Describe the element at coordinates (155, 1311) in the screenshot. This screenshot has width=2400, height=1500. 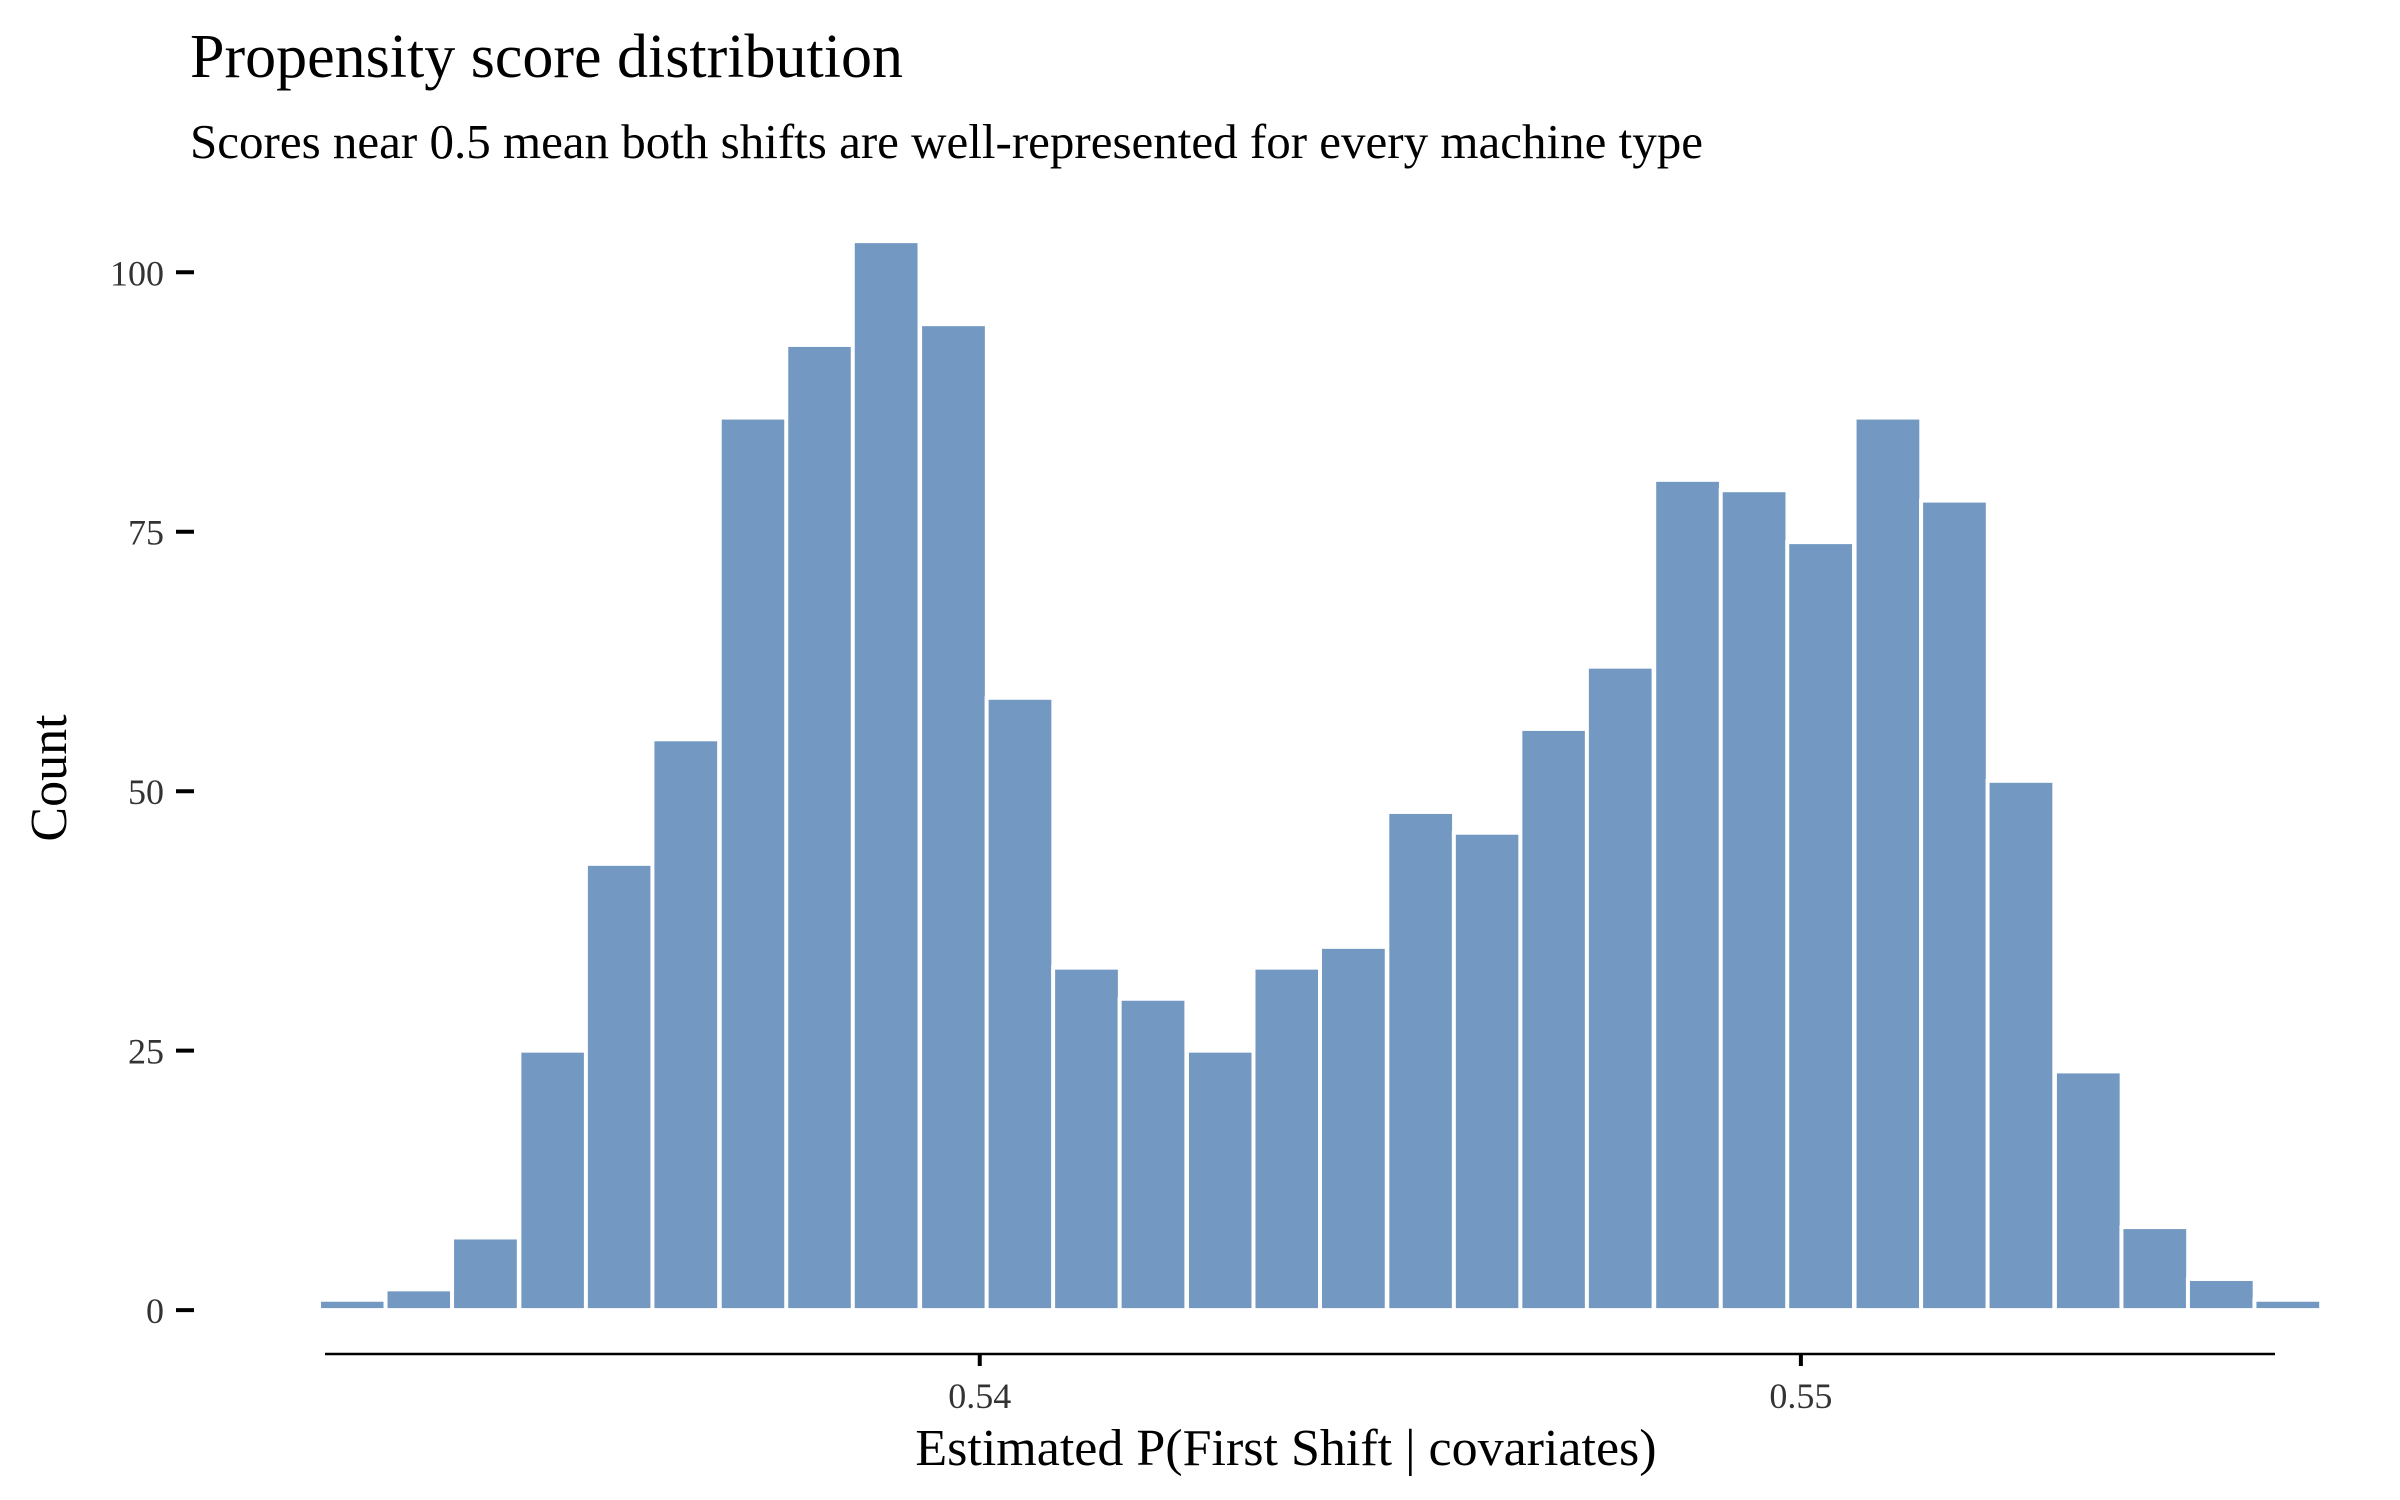
I see `y-tick-label: 0` at that location.